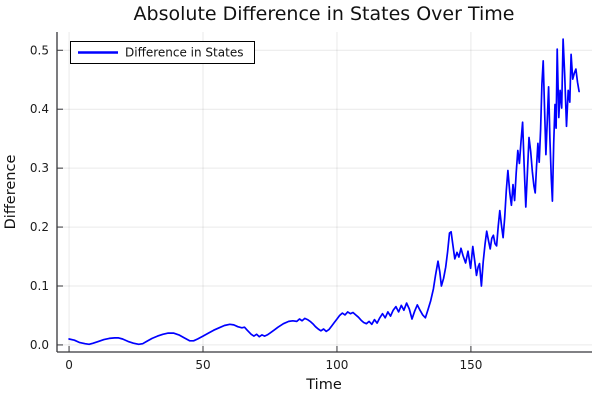 Image resolution: width=600 pixels, height=404 pixels. What do you see at coordinates (324, 14) in the screenshot?
I see `chart-title: Absolute Difference in States Over Time` at bounding box center [324, 14].